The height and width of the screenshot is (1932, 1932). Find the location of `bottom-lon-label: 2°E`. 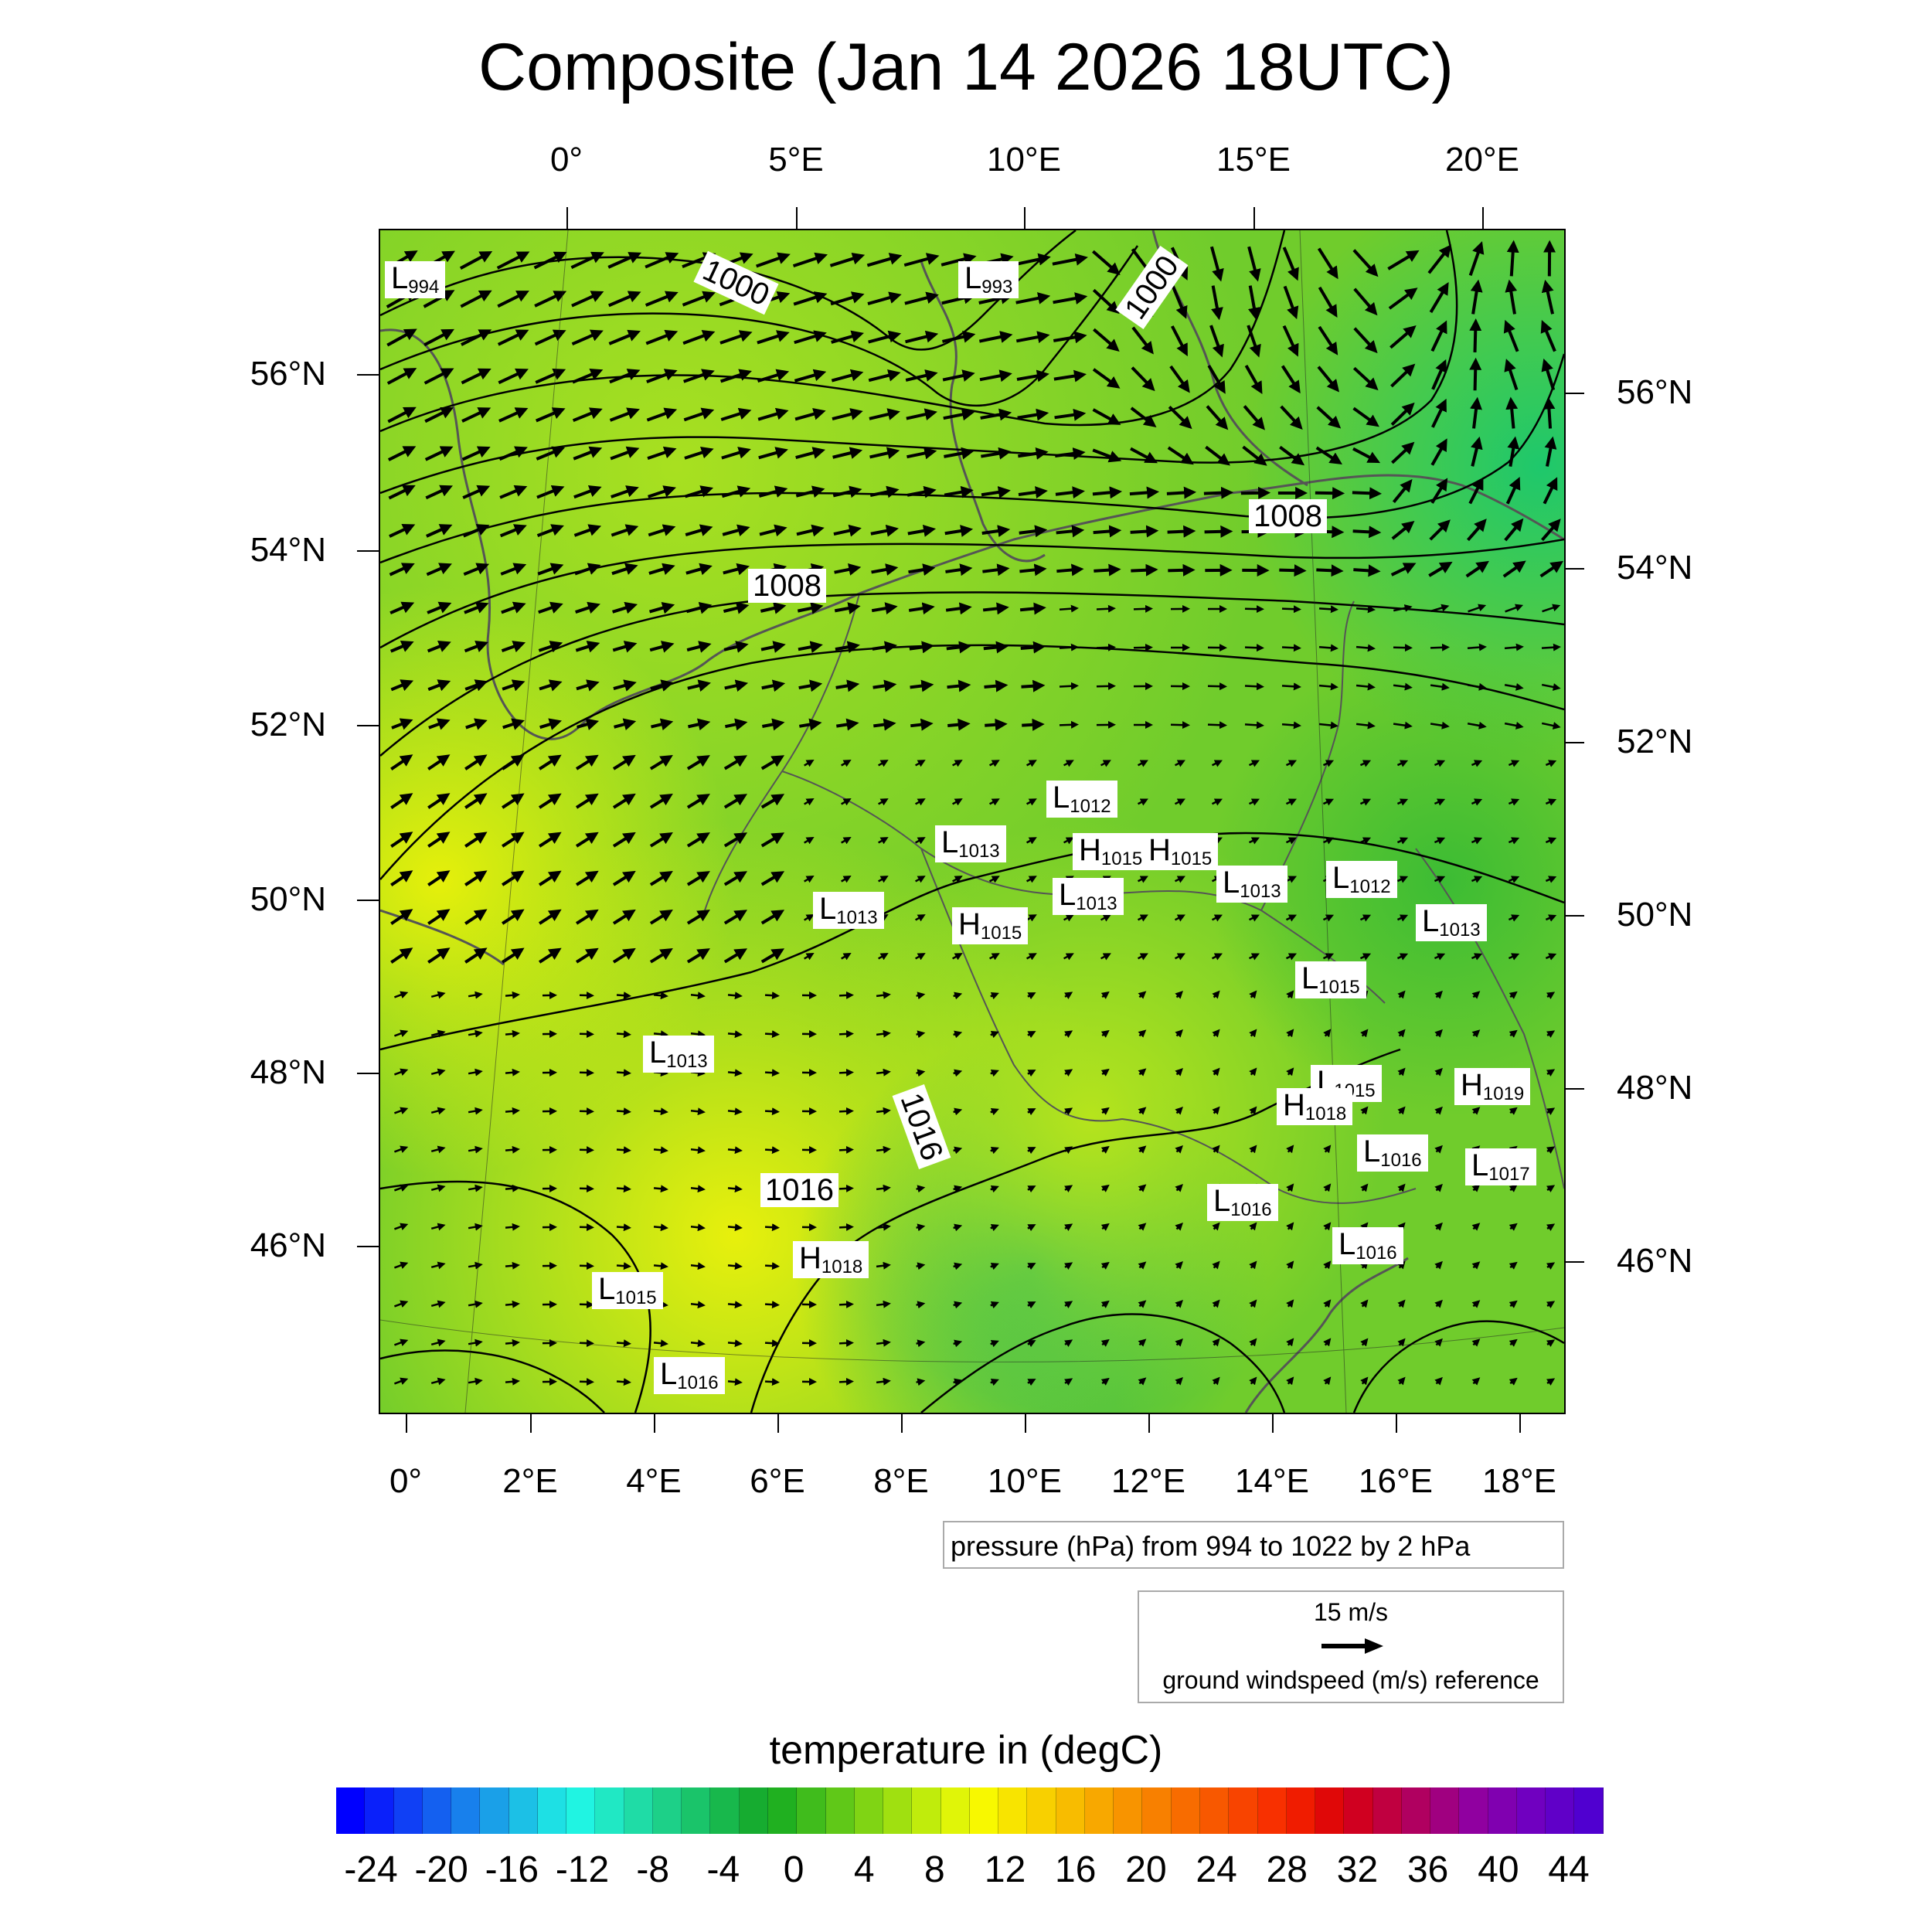

bottom-lon-label: 2°E is located at coordinates (530, 1481).